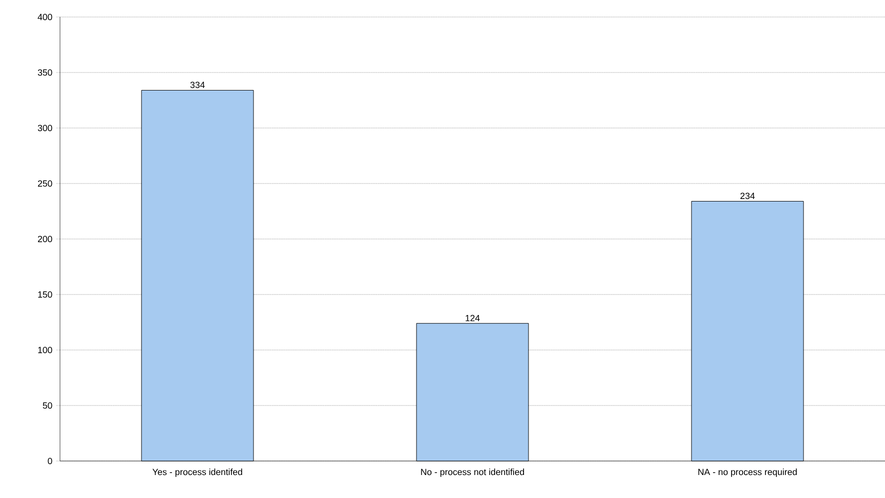 The width and height of the screenshot is (885, 498). What do you see at coordinates (50, 461) in the screenshot?
I see `y-tick-label: 0` at bounding box center [50, 461].